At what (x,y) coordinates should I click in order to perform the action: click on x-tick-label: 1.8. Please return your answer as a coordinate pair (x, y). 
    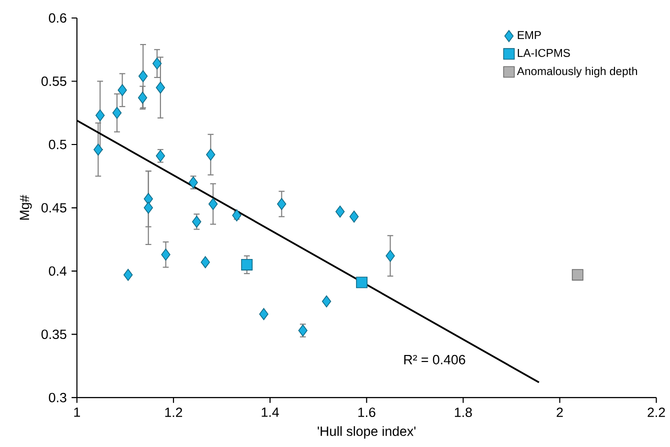
    Looking at the image, I should click on (463, 413).